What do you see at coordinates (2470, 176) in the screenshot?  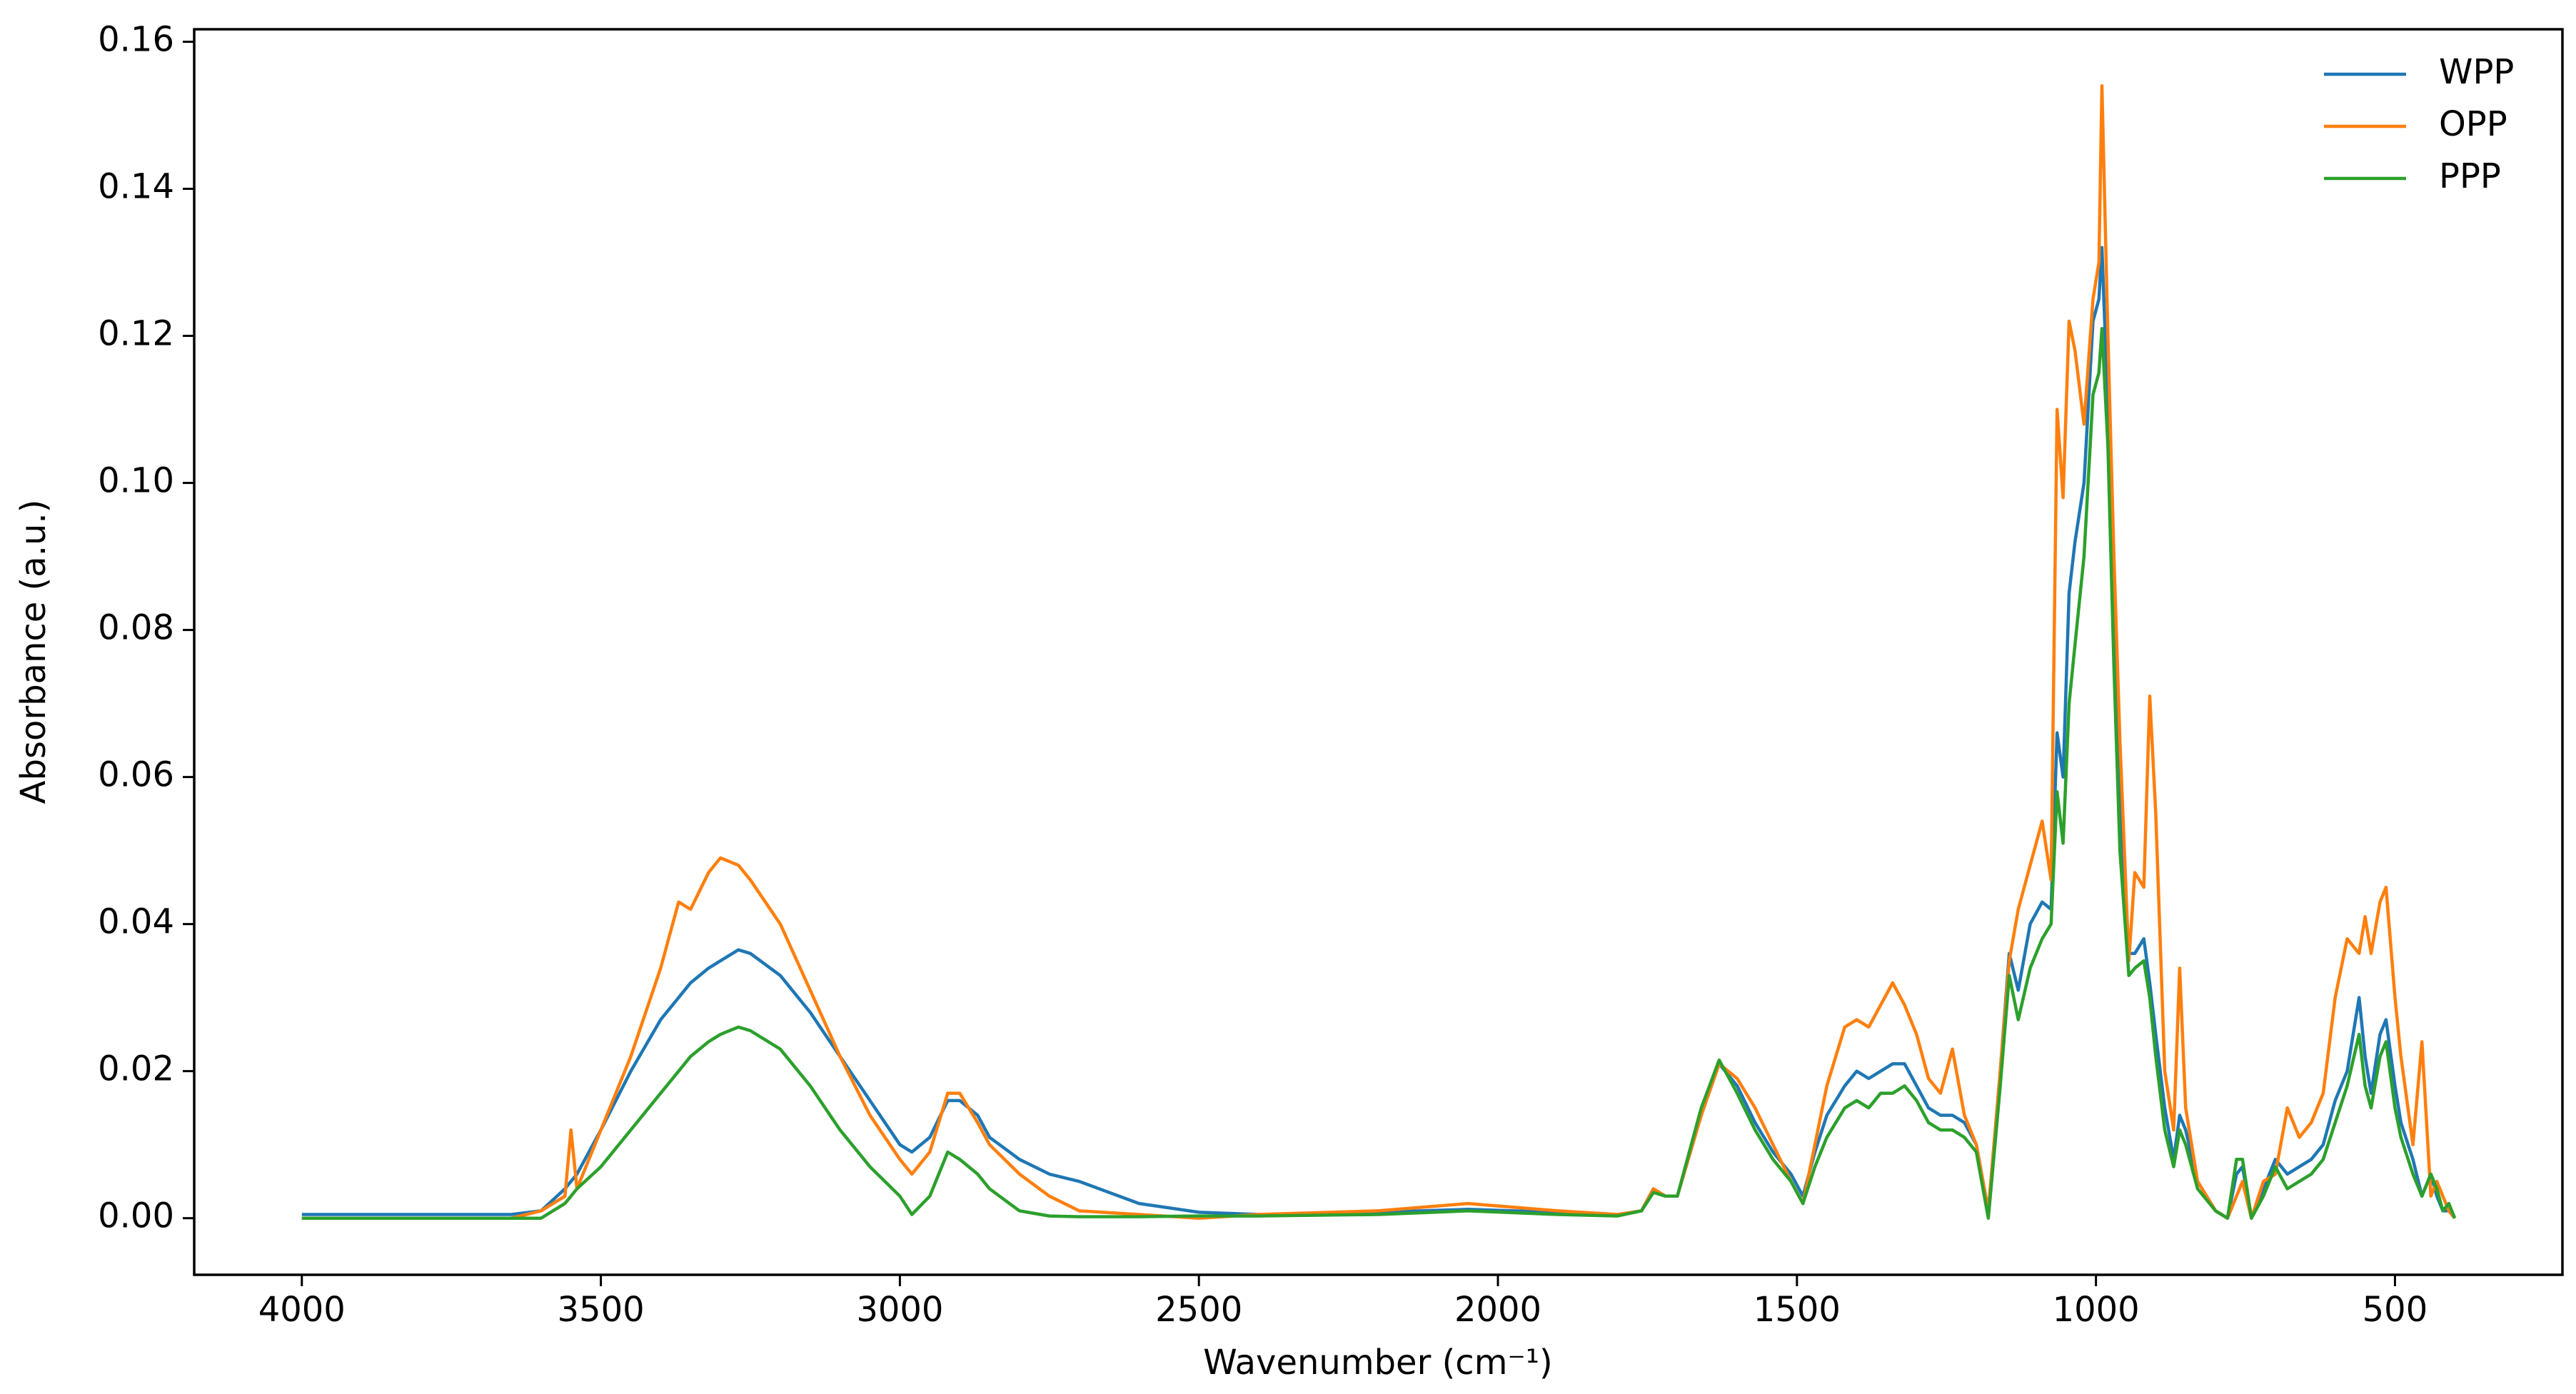 I see `legend-label: PPP` at bounding box center [2470, 176].